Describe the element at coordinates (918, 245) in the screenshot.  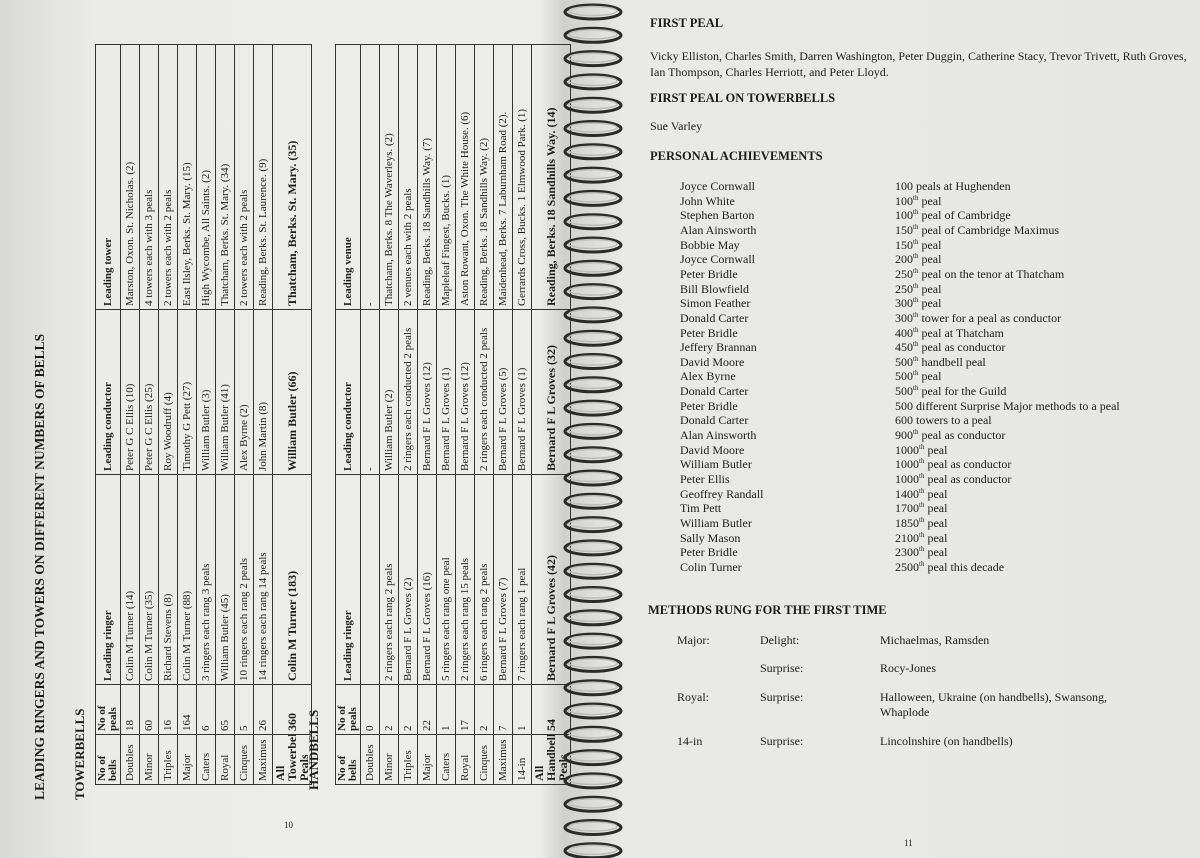
I see `achievement: 150th peal` at that location.